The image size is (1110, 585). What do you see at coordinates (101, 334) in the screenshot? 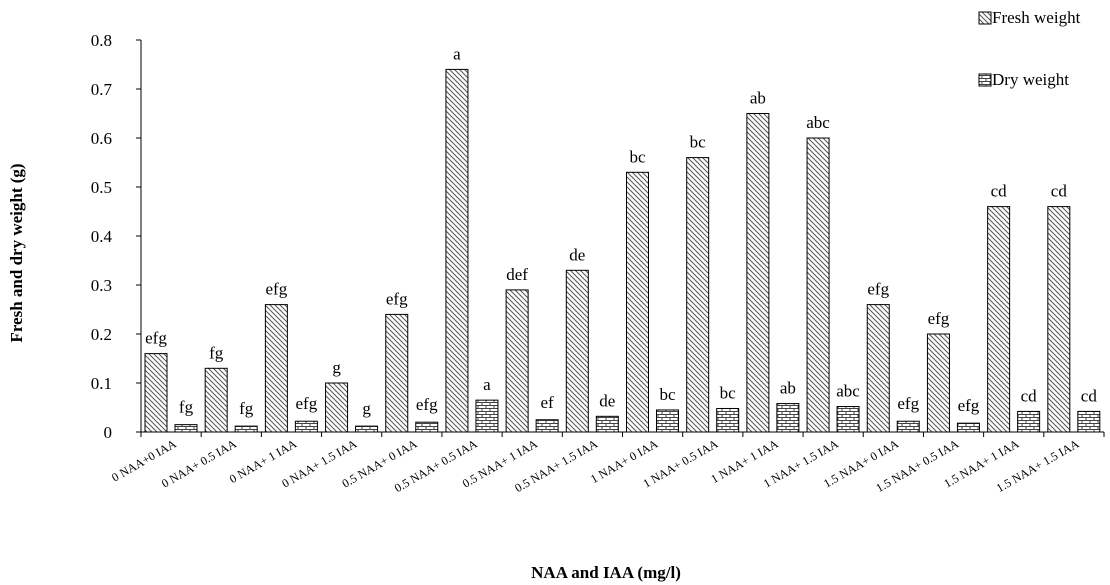
I see `y-tick-label: 0.2` at bounding box center [101, 334].